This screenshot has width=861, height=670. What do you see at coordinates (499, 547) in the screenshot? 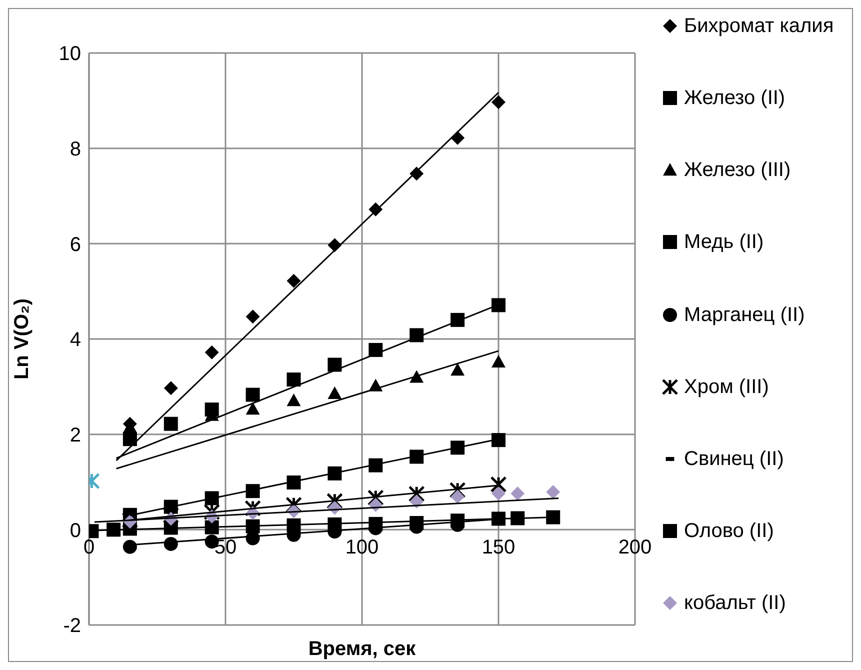
I see `x-tick-label: 150` at bounding box center [499, 547].